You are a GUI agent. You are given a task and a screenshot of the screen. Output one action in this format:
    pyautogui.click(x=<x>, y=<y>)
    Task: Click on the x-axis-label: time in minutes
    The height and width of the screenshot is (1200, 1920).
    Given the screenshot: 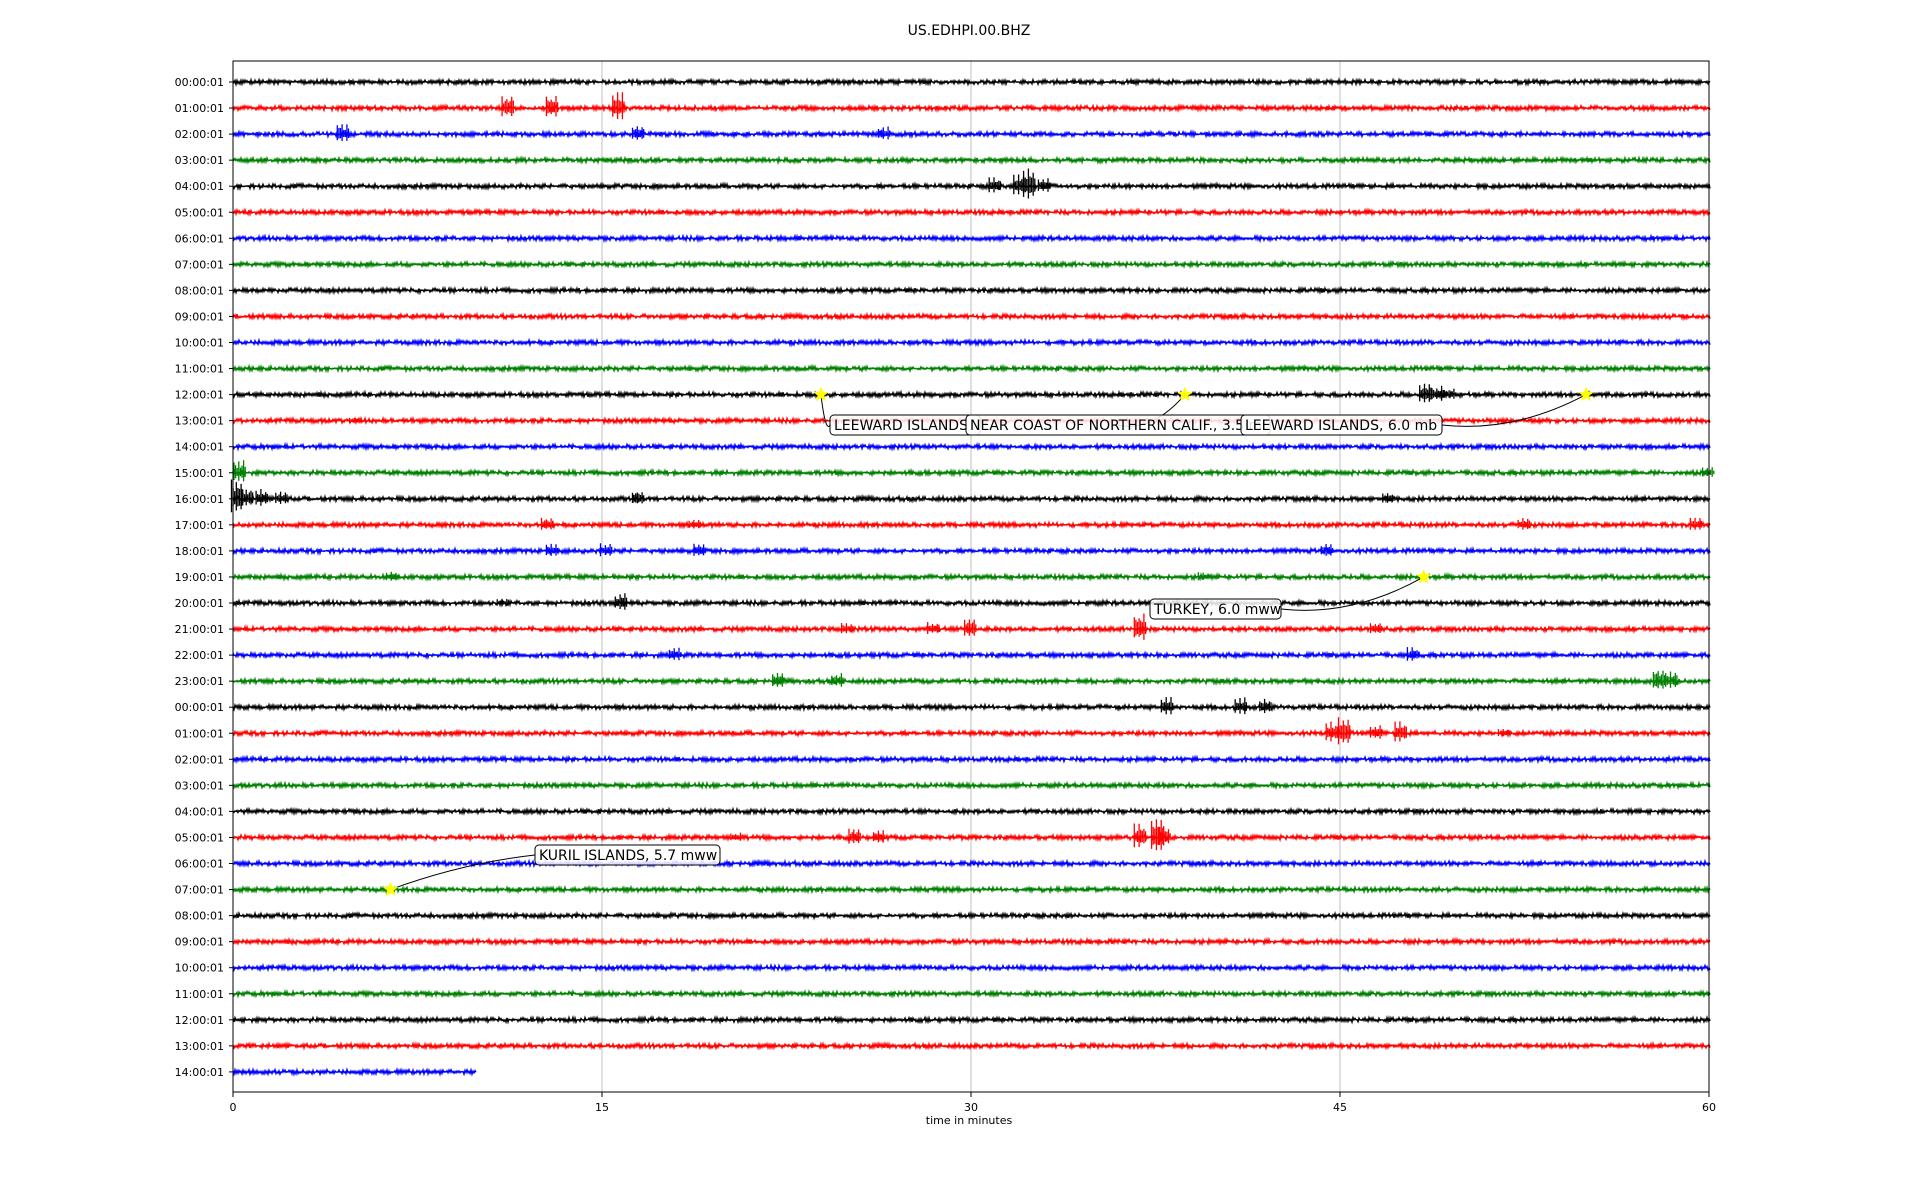 What is the action you would take?
    pyautogui.click(x=969, y=1120)
    